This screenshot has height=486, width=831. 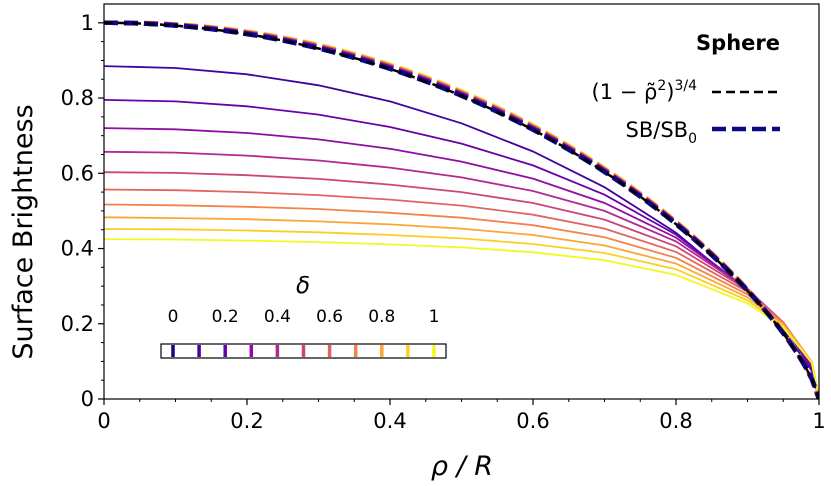 What do you see at coordinates (23, 231) in the screenshot?
I see `y-axis-label: Surface Brightness` at bounding box center [23, 231].